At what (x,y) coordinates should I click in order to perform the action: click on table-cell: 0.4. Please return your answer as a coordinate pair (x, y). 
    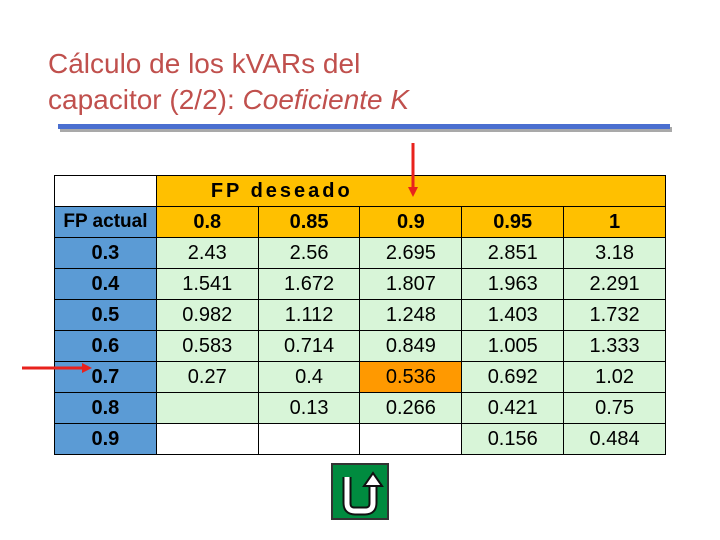
    Looking at the image, I should click on (309, 377).